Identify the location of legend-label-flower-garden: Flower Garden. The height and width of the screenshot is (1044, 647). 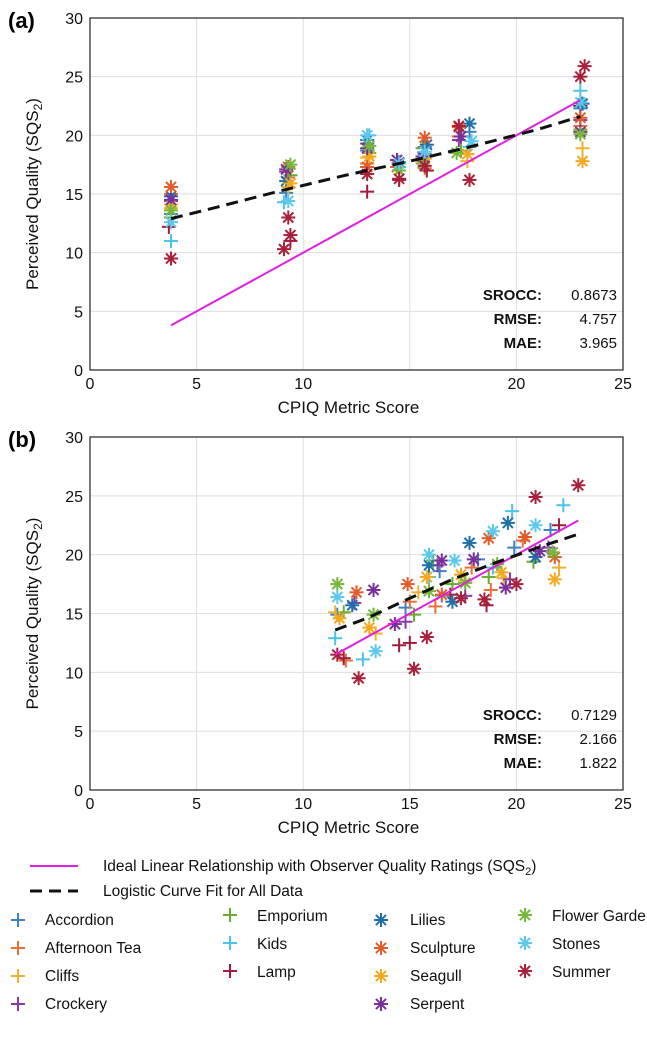
(599, 916).